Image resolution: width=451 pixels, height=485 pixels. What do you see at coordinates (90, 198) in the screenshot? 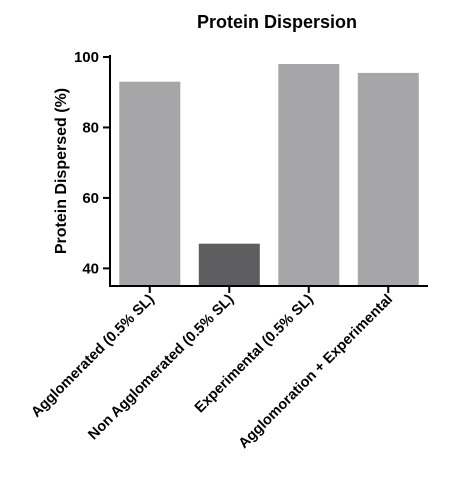
I see `y-tick-label: 60` at bounding box center [90, 198].